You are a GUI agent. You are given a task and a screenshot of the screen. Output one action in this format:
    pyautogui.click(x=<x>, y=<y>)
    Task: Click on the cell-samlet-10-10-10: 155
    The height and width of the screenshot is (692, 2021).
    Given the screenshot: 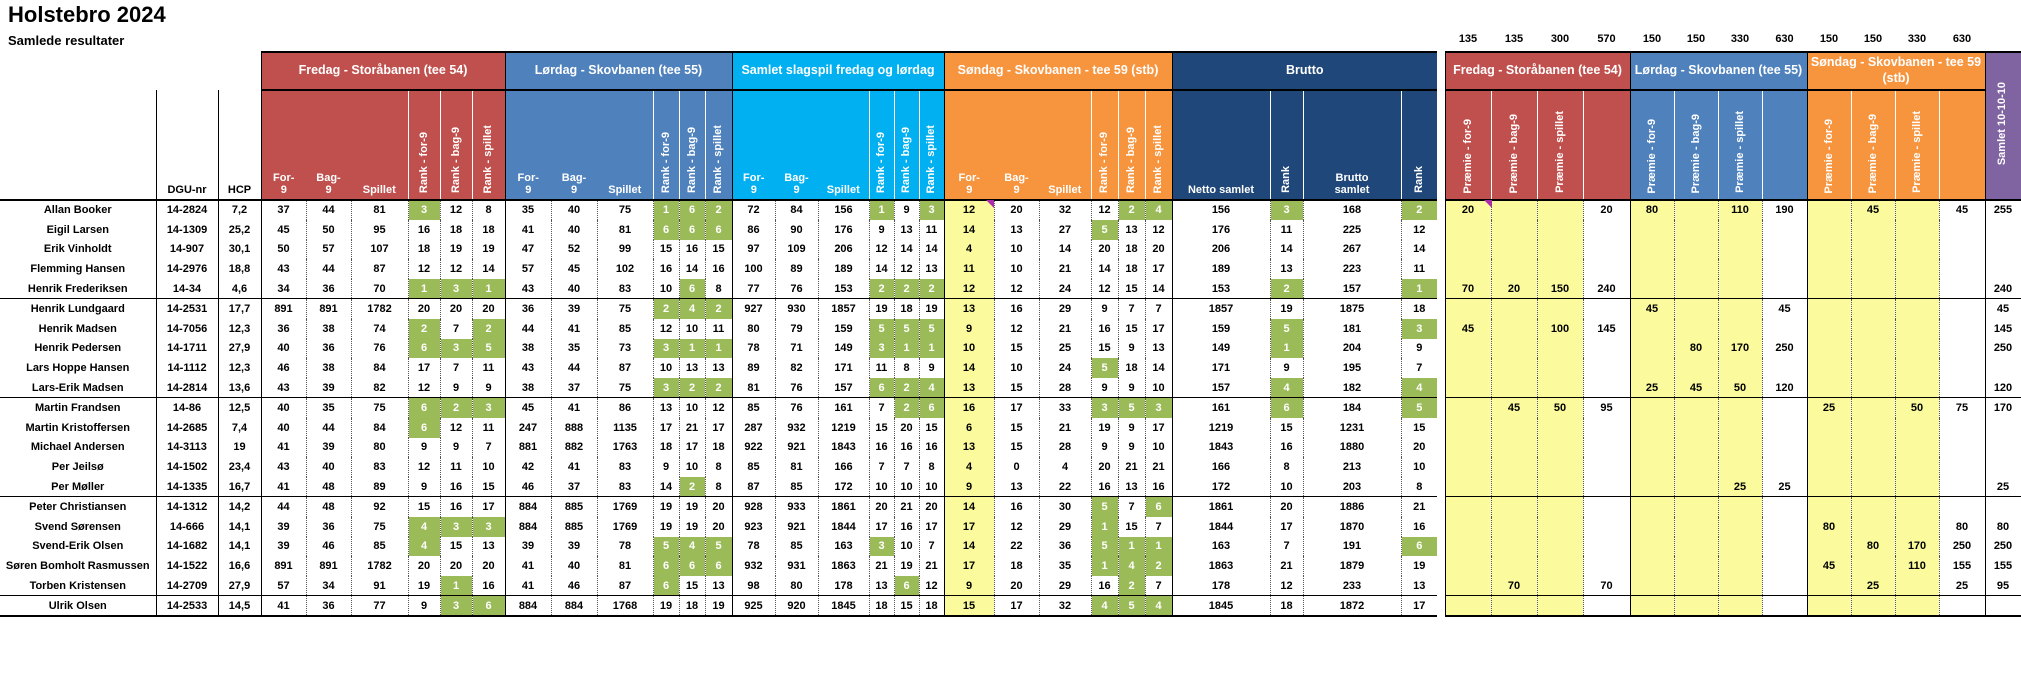 What is the action you would take?
    pyautogui.click(x=2002, y=566)
    